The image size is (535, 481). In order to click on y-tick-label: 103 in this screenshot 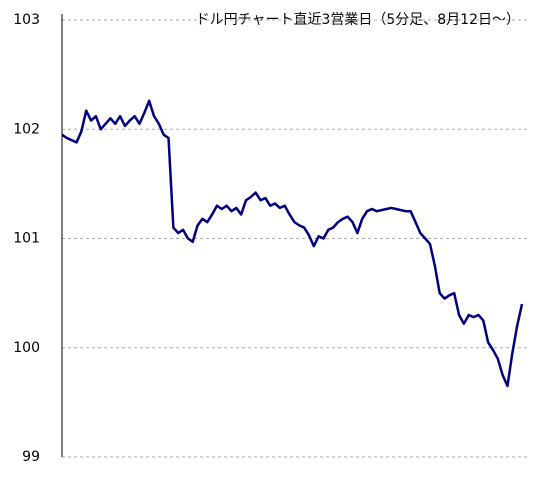, I will do `click(26, 20)`.